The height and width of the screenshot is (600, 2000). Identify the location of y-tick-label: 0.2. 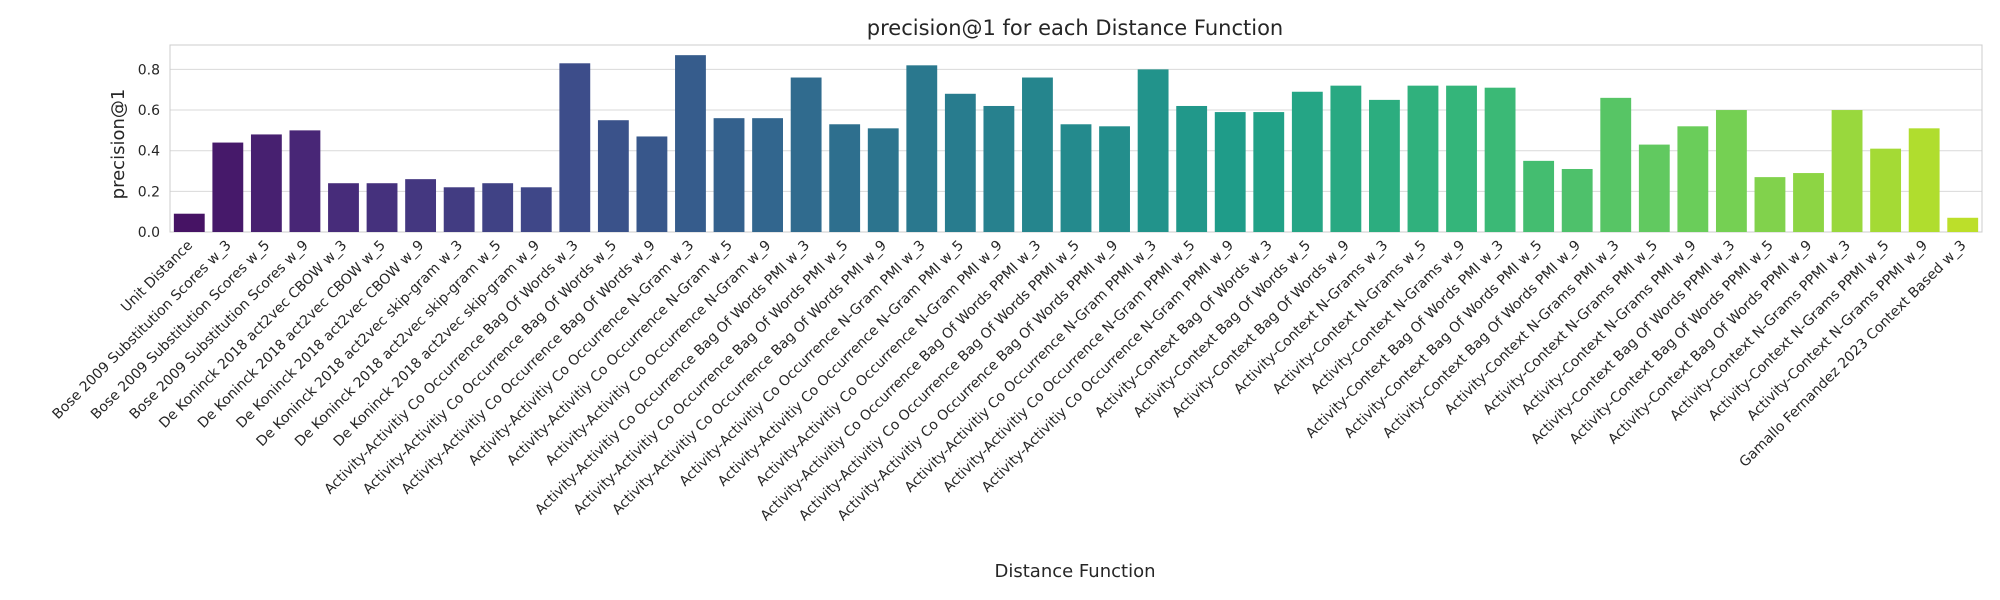
(149, 192).